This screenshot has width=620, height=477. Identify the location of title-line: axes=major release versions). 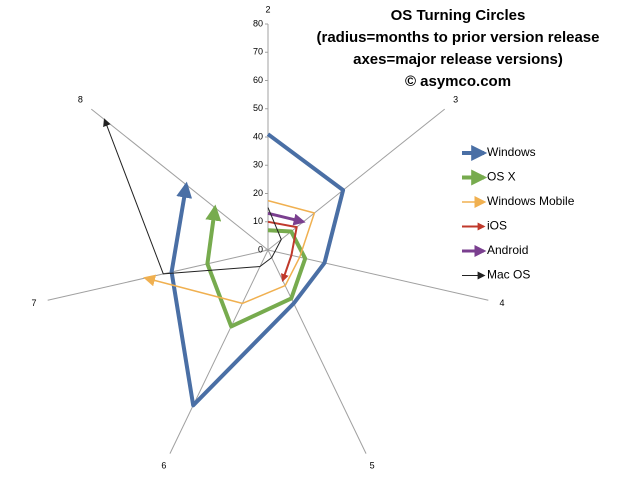
(458, 59).